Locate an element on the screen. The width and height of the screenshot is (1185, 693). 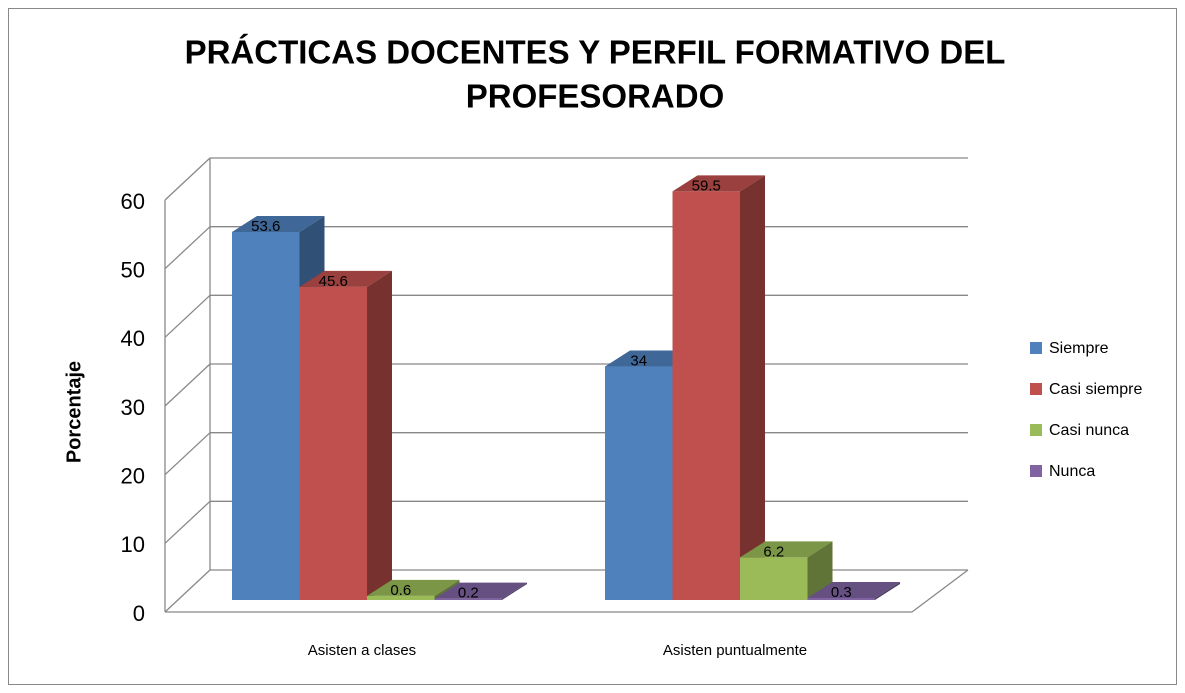
x-tick-label: Asisten puntualmente is located at coordinates (735, 650).